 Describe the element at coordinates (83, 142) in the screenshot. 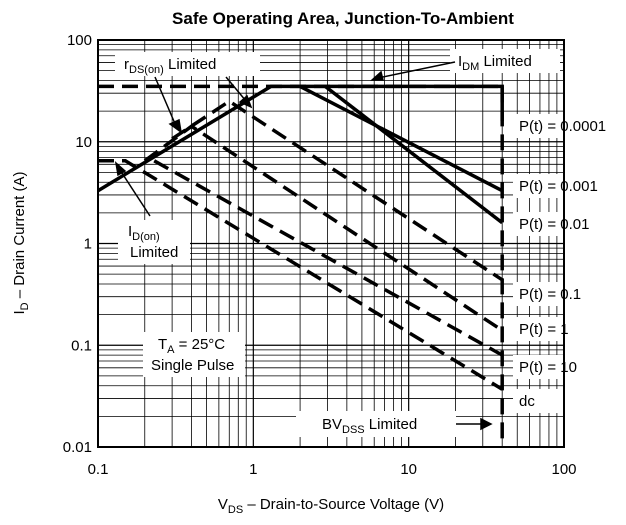

I see `y-tick-label: 10` at that location.